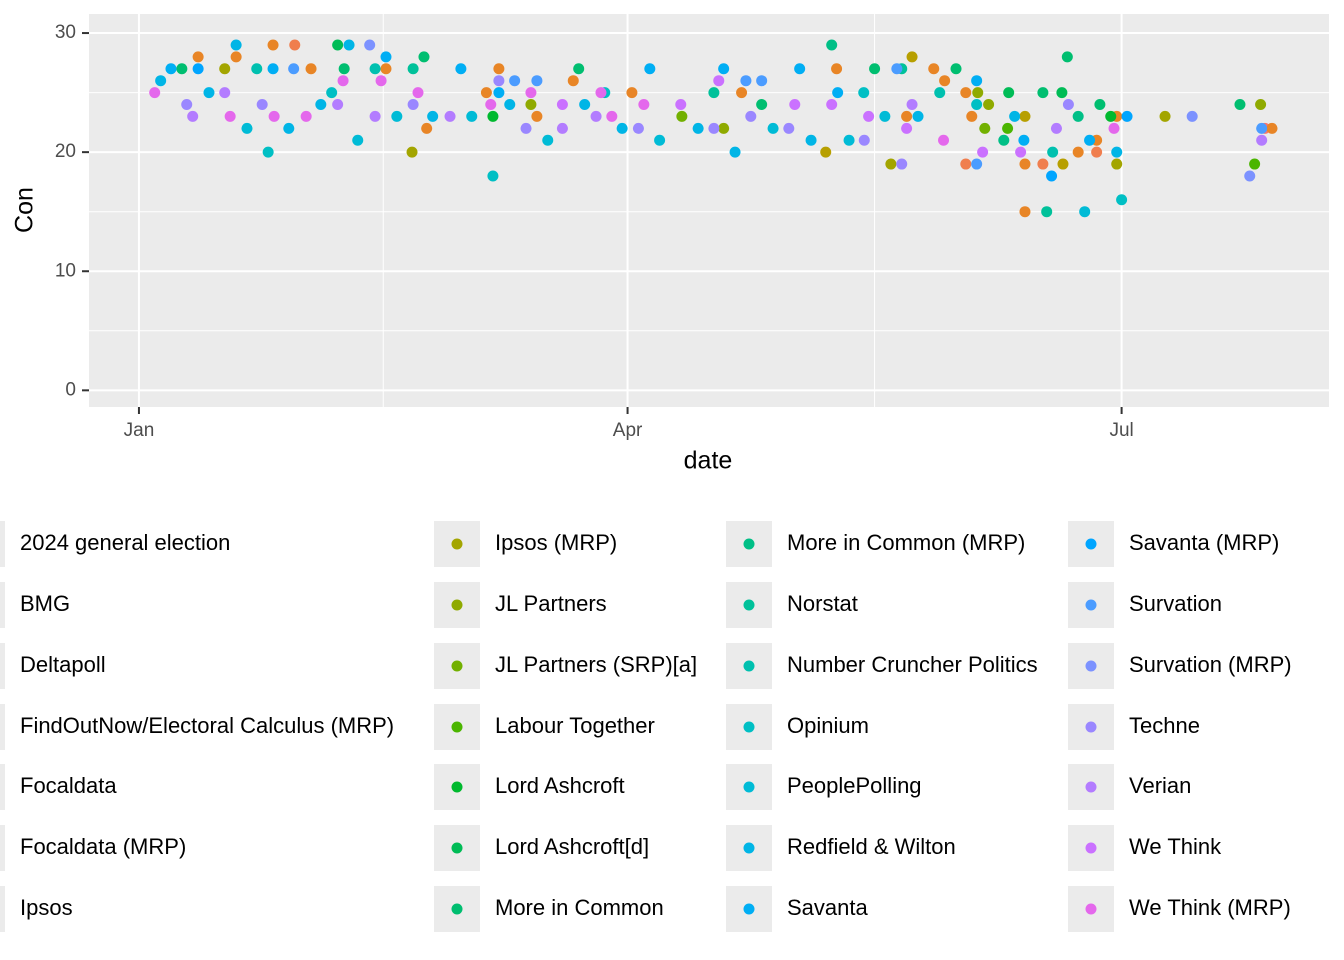 The image size is (1344, 960). I want to click on legend-label: FindOutNow/Electoral Calculus (MRP), so click(207, 725).